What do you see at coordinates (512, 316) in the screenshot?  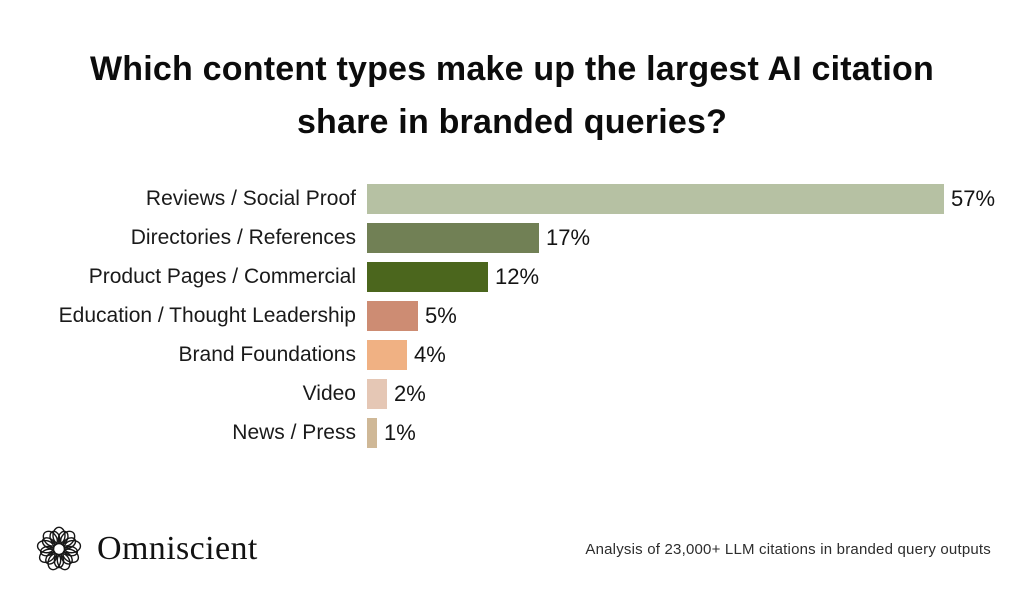 I see `chart-row: Education / Thought Leadership 5%` at bounding box center [512, 316].